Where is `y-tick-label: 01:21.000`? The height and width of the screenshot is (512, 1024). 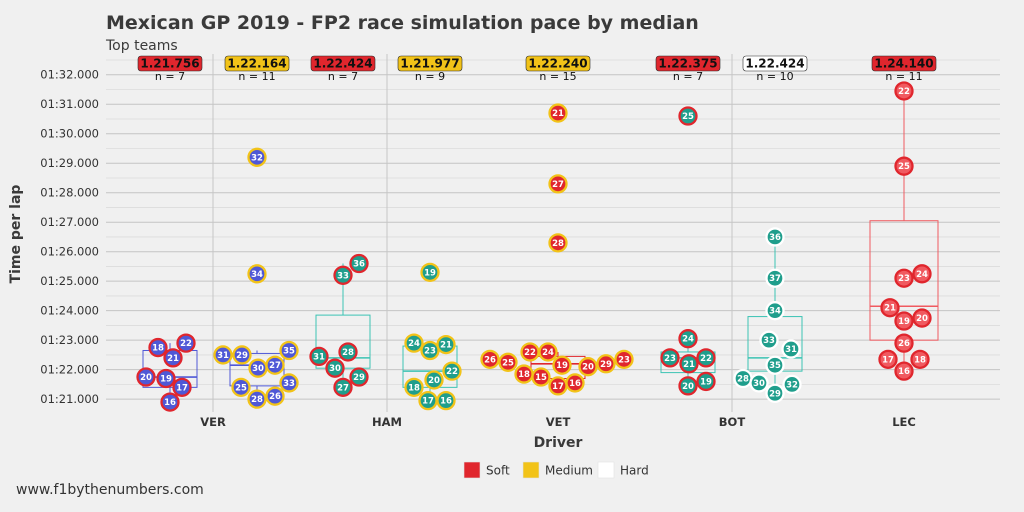
y-tick-label: 01:21.000 is located at coordinates (69, 399).